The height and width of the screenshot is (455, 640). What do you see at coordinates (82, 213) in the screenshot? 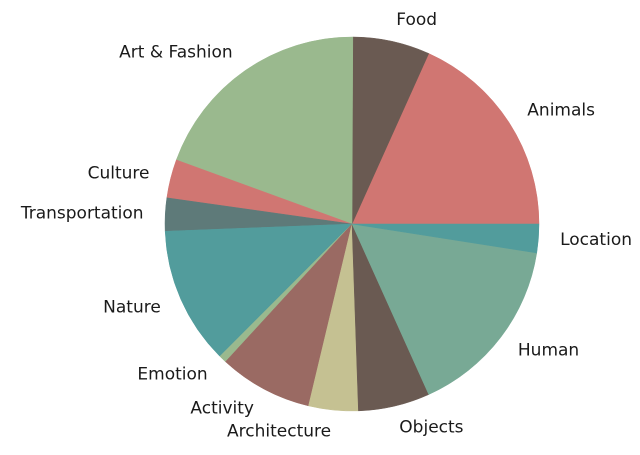
I see `pie-label-transportation: Transportation` at bounding box center [82, 213].